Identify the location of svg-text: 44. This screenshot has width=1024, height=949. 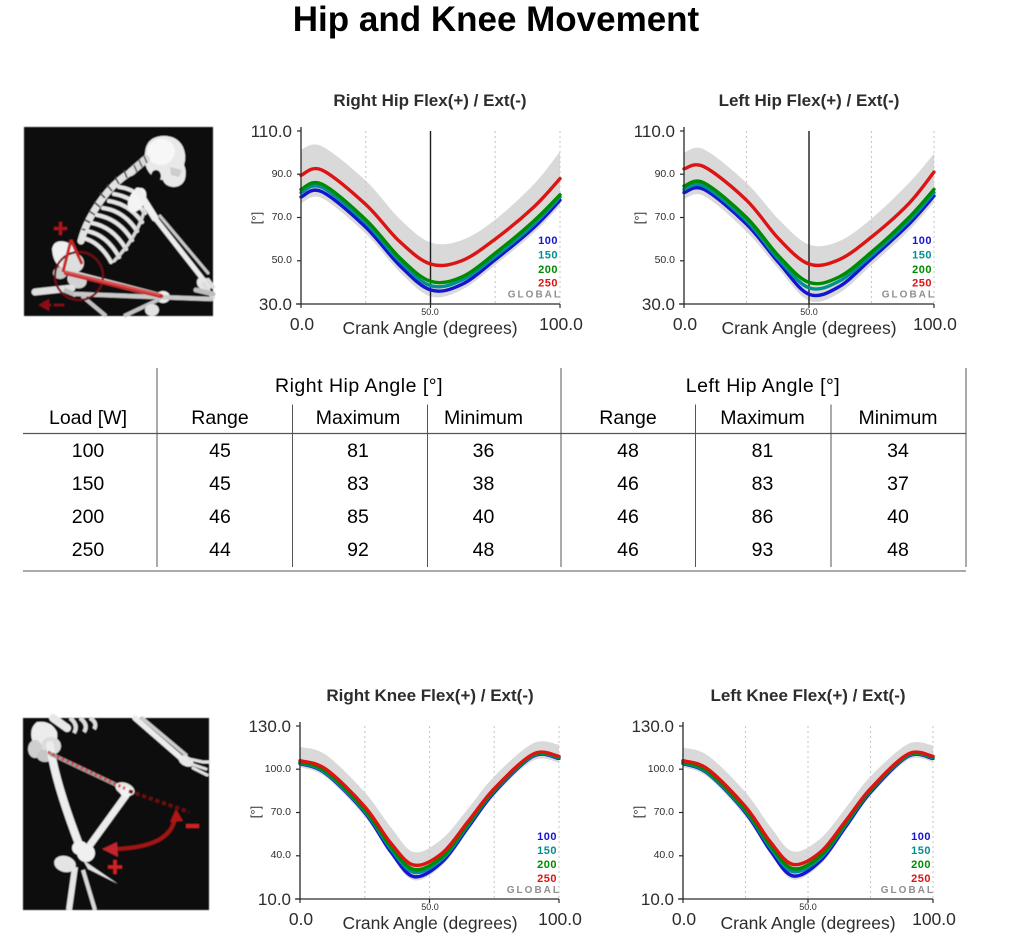
(220, 550).